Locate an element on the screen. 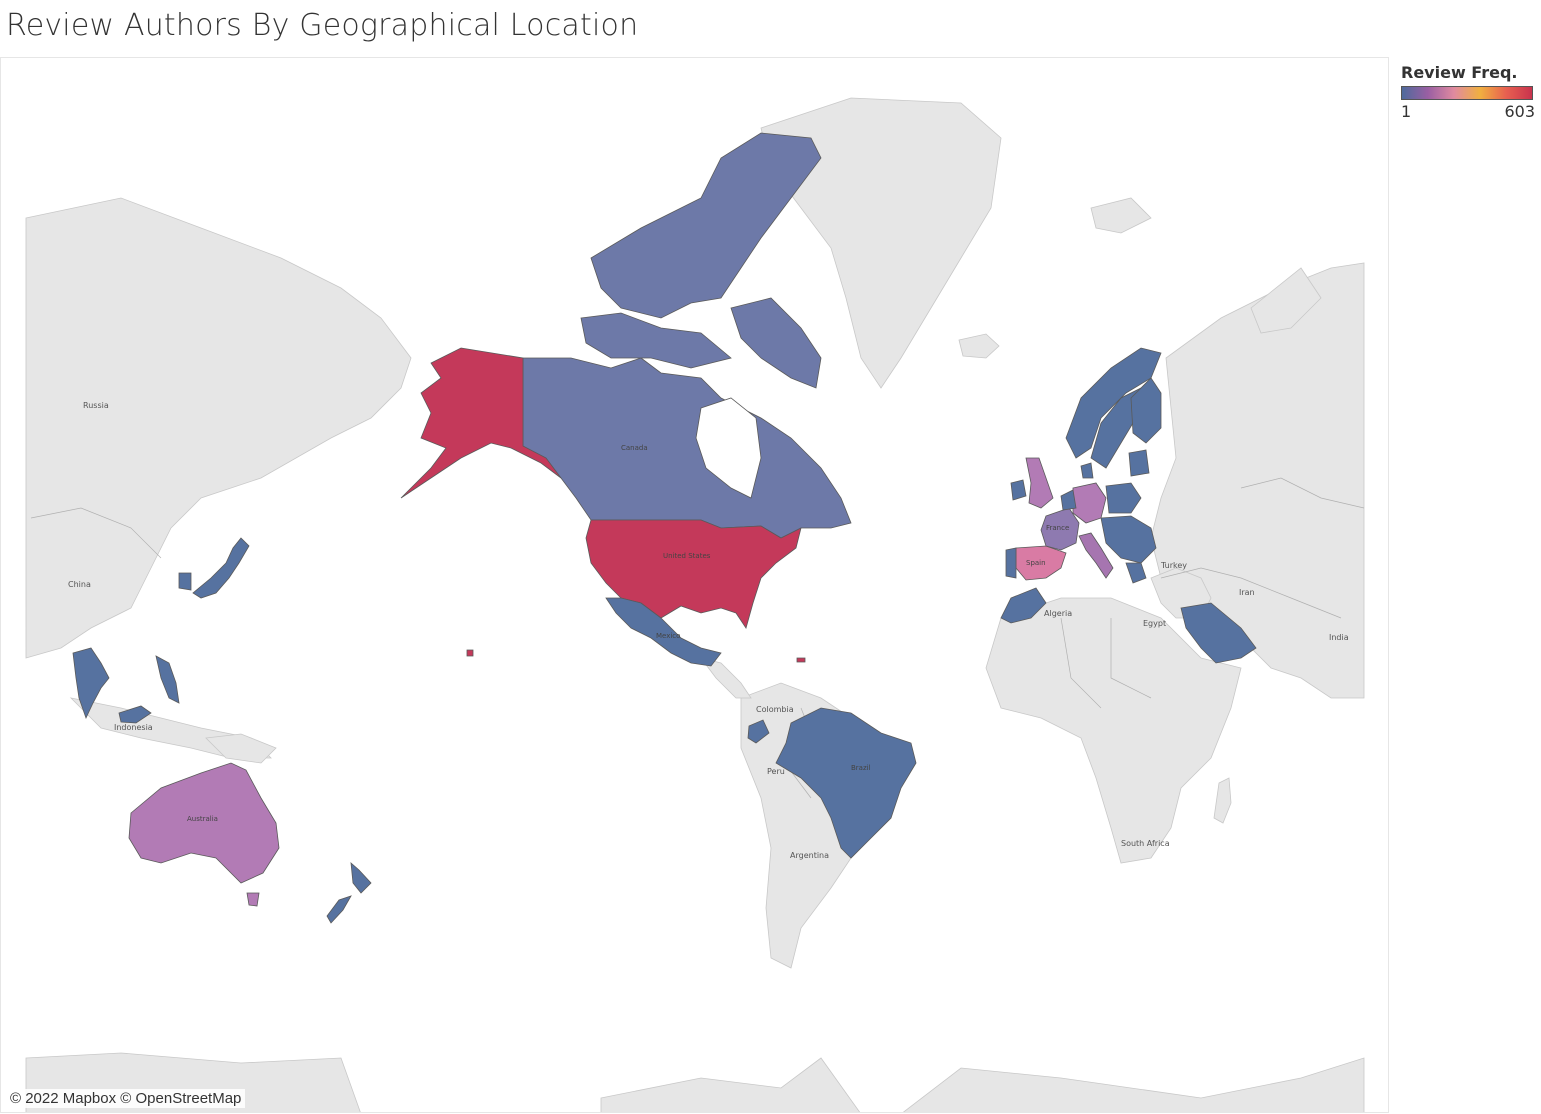 The height and width of the screenshot is (1114, 1541). hudson-bay is located at coordinates (728, 448).